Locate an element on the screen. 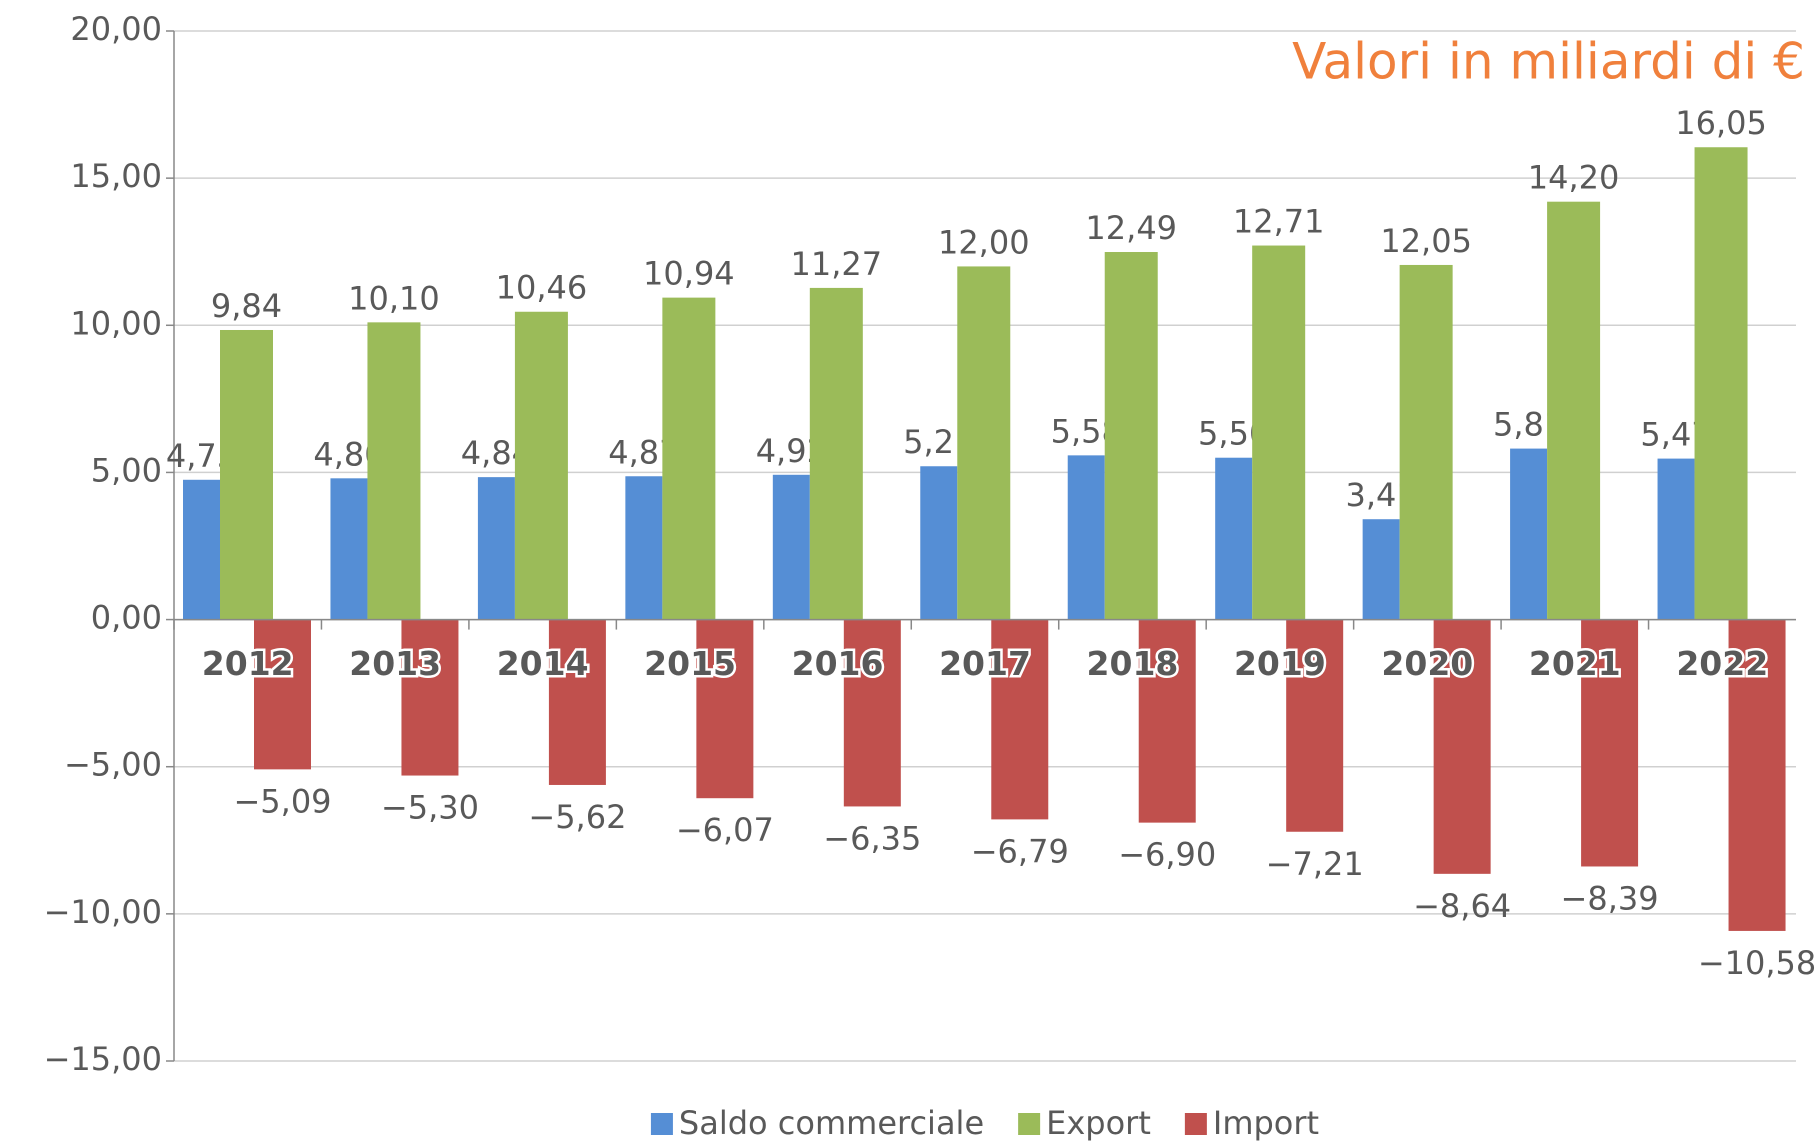  data-label: 12,49 is located at coordinates (1131, 228).